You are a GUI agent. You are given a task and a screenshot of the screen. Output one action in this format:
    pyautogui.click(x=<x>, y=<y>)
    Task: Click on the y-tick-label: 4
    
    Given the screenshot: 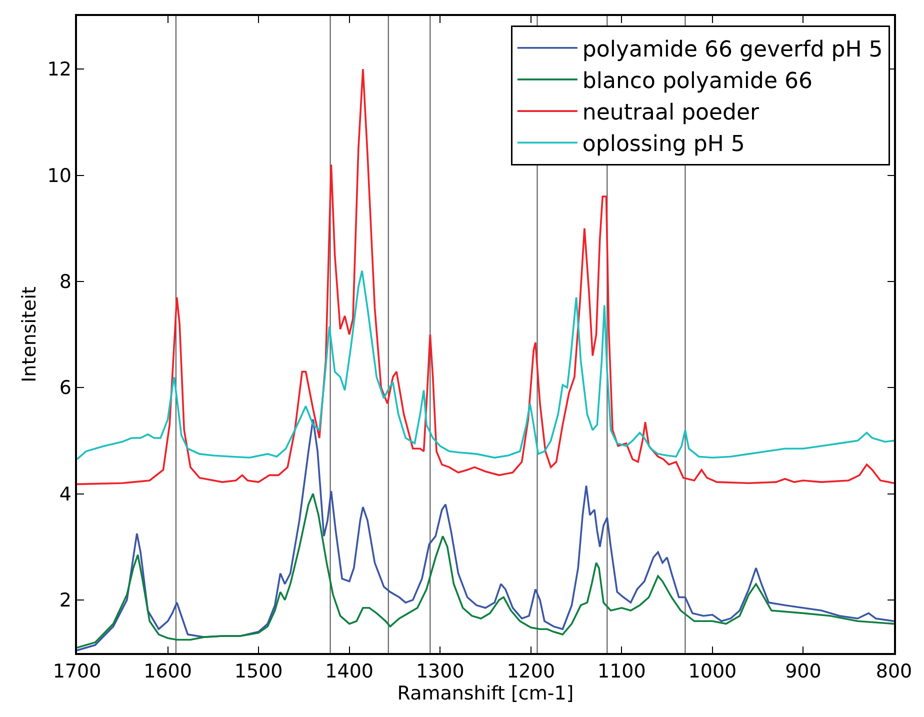 What is the action you would take?
    pyautogui.click(x=65, y=494)
    